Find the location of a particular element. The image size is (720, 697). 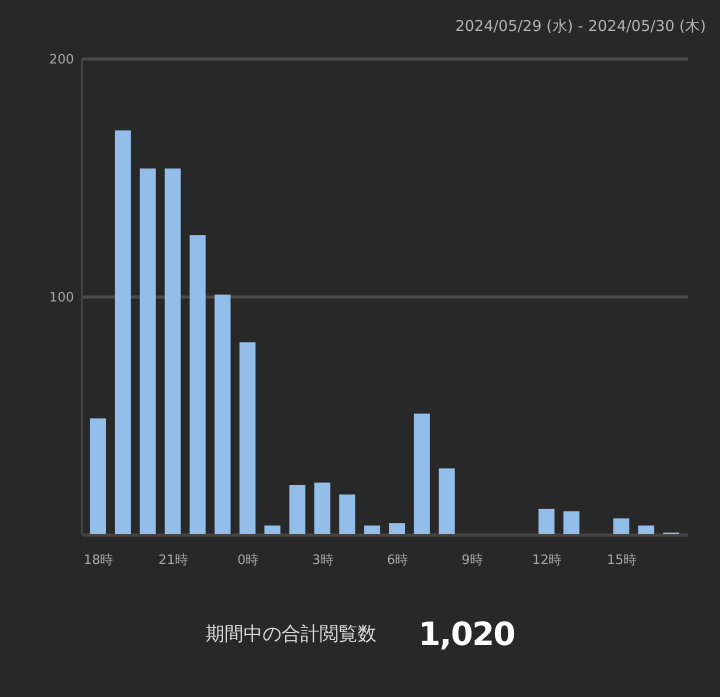

x-tick-label: 6時 is located at coordinates (397, 560).